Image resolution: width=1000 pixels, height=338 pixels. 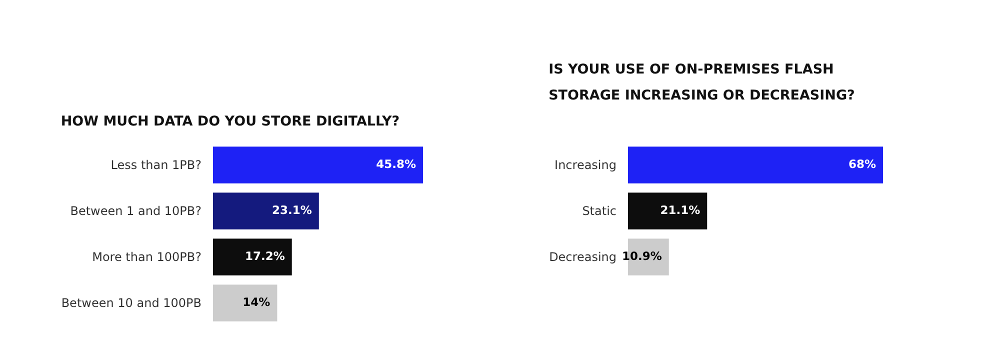 What do you see at coordinates (599, 211) in the screenshot?
I see `y-tick-label: Static` at bounding box center [599, 211].